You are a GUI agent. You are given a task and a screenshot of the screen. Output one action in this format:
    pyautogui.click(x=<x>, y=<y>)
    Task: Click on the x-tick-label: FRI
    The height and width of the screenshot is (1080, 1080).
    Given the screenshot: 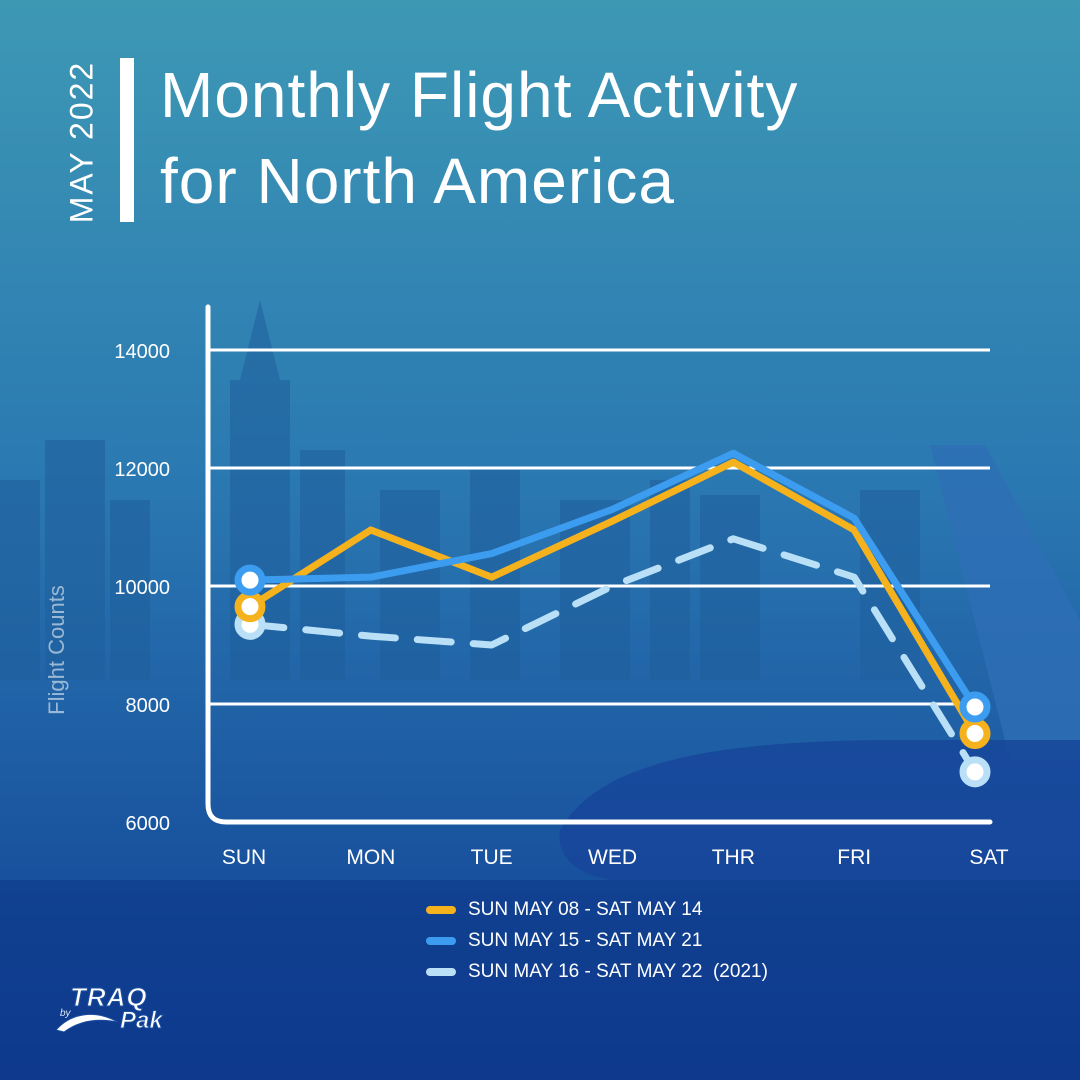 What is the action you would take?
    pyautogui.click(x=854, y=857)
    